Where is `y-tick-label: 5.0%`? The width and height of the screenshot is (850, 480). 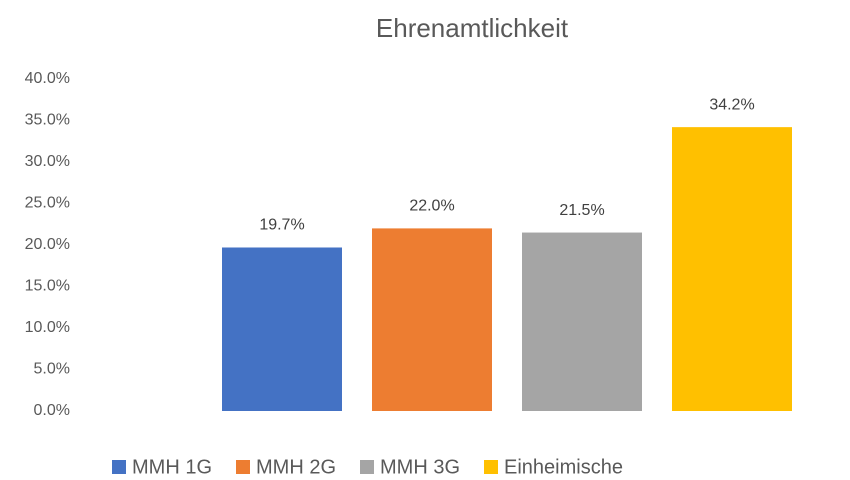
y-tick-label: 5.0% is located at coordinates (52, 369).